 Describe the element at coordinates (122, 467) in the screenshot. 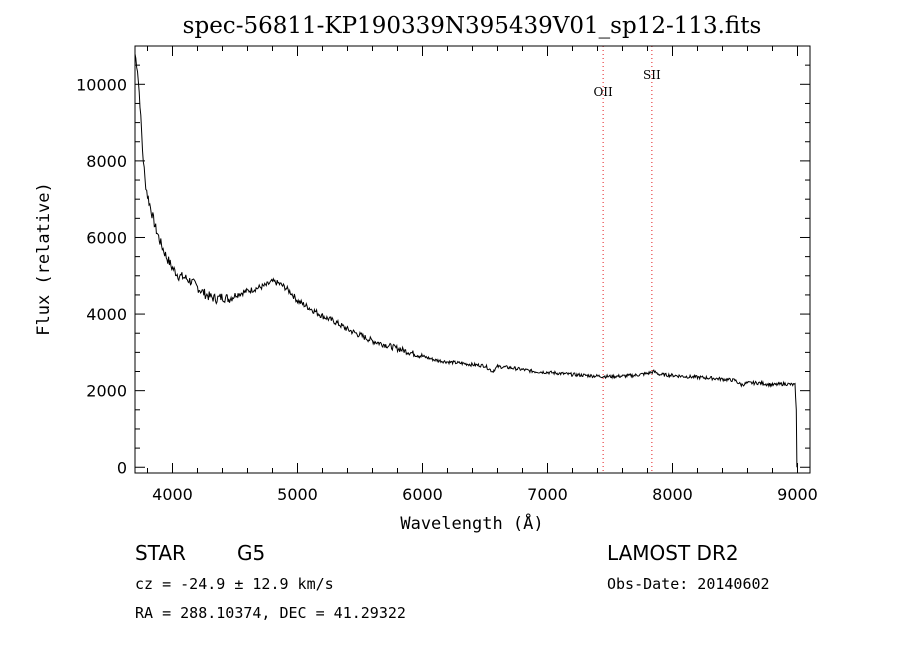

I see `y-tick-label: 0` at that location.